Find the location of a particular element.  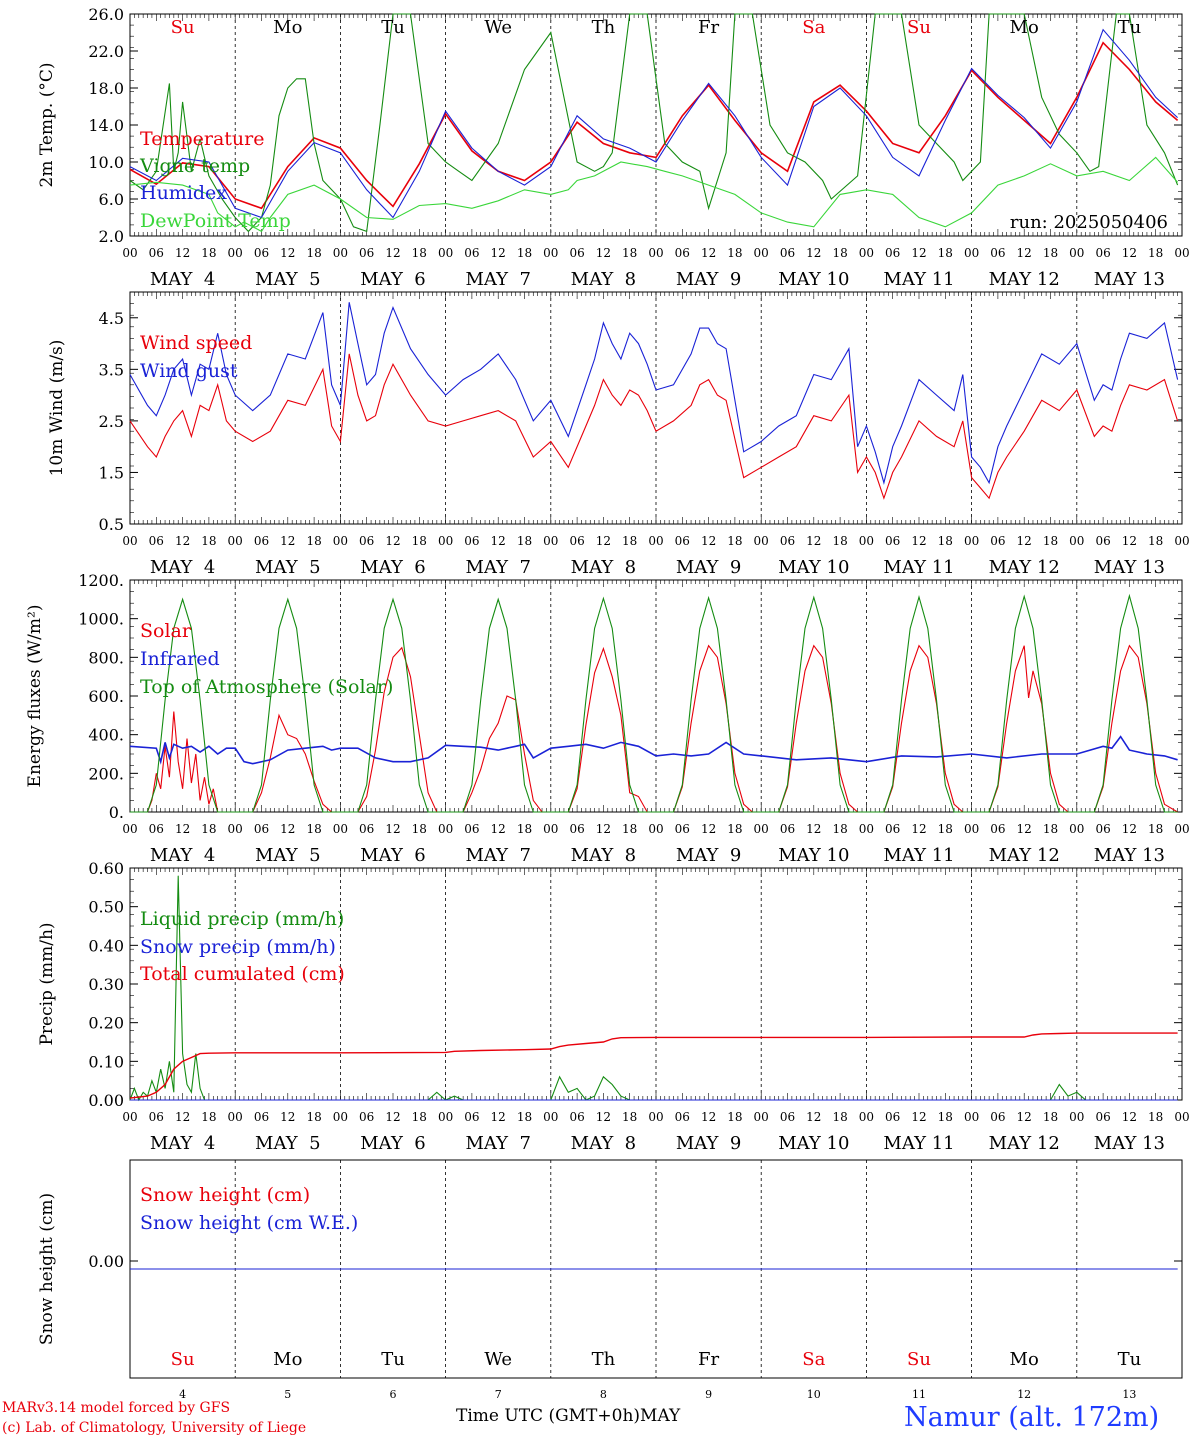

y-tick-label: 0.10 is located at coordinates (106, 1061).